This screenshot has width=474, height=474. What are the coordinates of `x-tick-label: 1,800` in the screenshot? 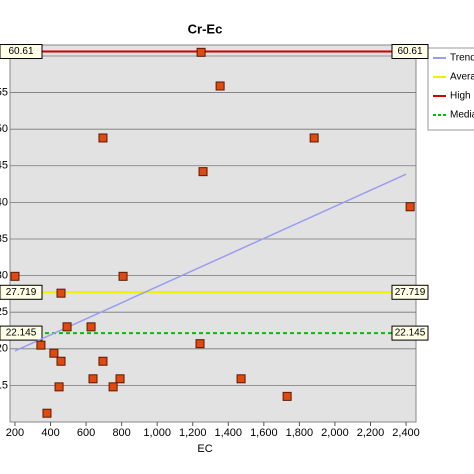 It's located at (300, 433).